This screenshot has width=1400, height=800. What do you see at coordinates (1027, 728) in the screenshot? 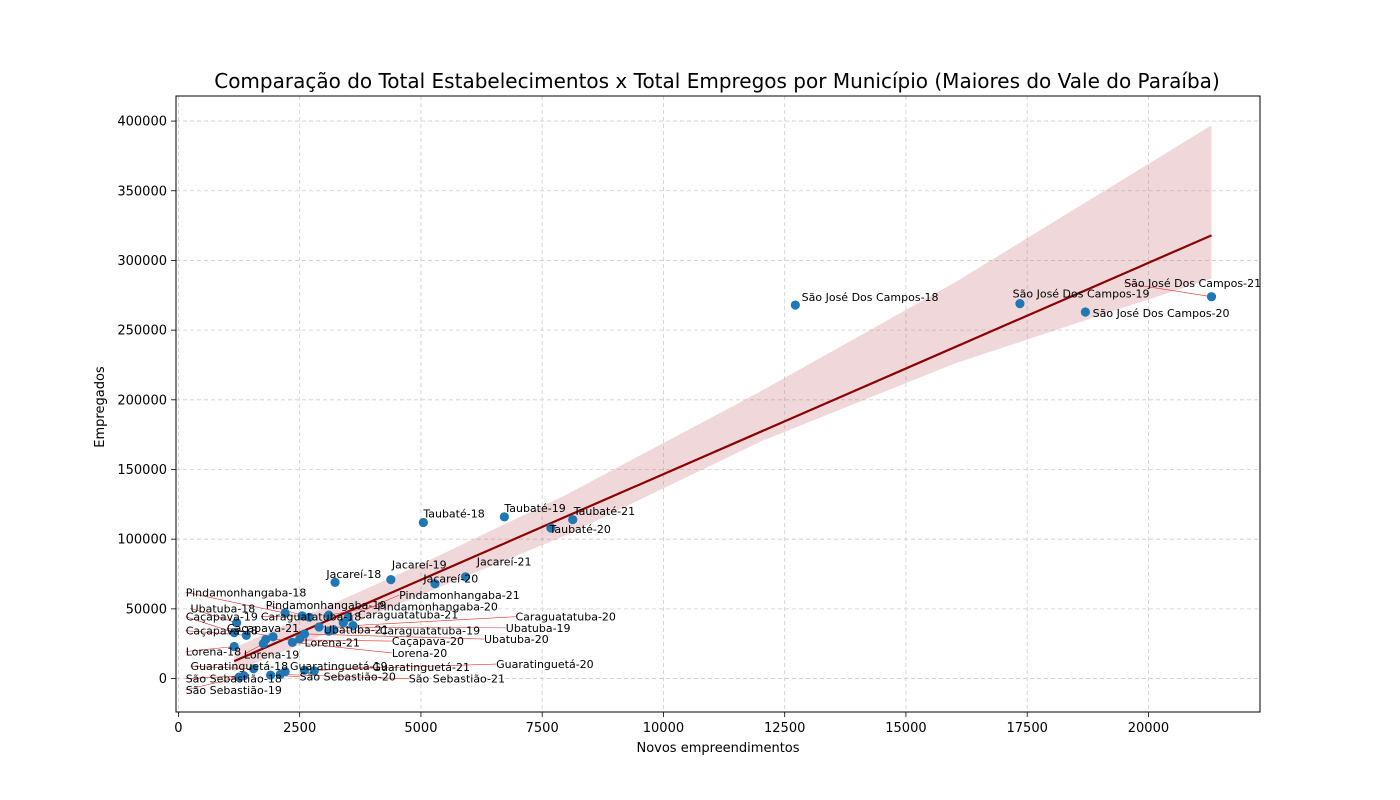
I see `x-tick-label: 17500` at bounding box center [1027, 728].